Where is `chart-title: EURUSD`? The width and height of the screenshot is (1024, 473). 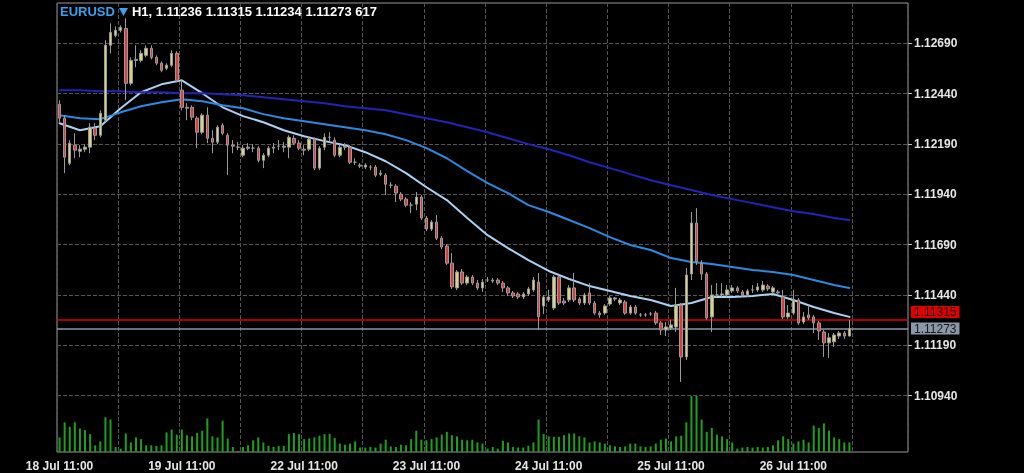
chart-title: EURUSD is located at coordinates (87, 11).